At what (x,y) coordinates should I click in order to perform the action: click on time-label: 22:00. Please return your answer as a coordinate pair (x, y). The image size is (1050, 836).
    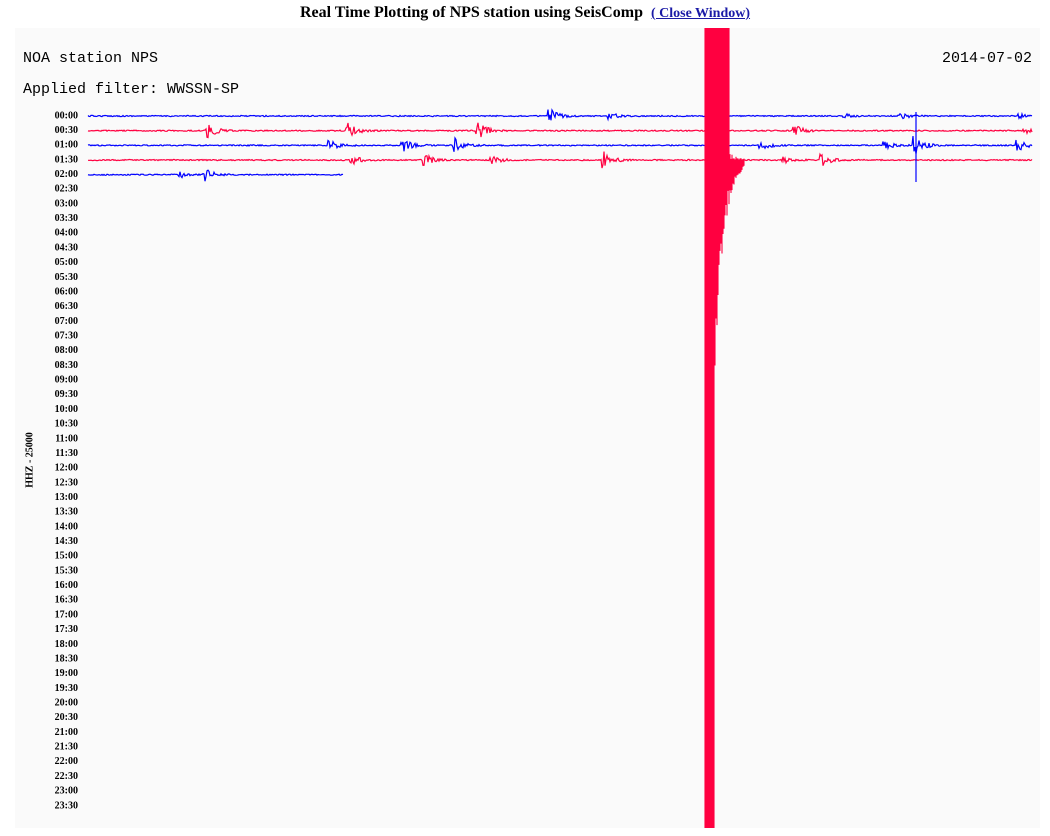
    Looking at the image, I should click on (66, 761).